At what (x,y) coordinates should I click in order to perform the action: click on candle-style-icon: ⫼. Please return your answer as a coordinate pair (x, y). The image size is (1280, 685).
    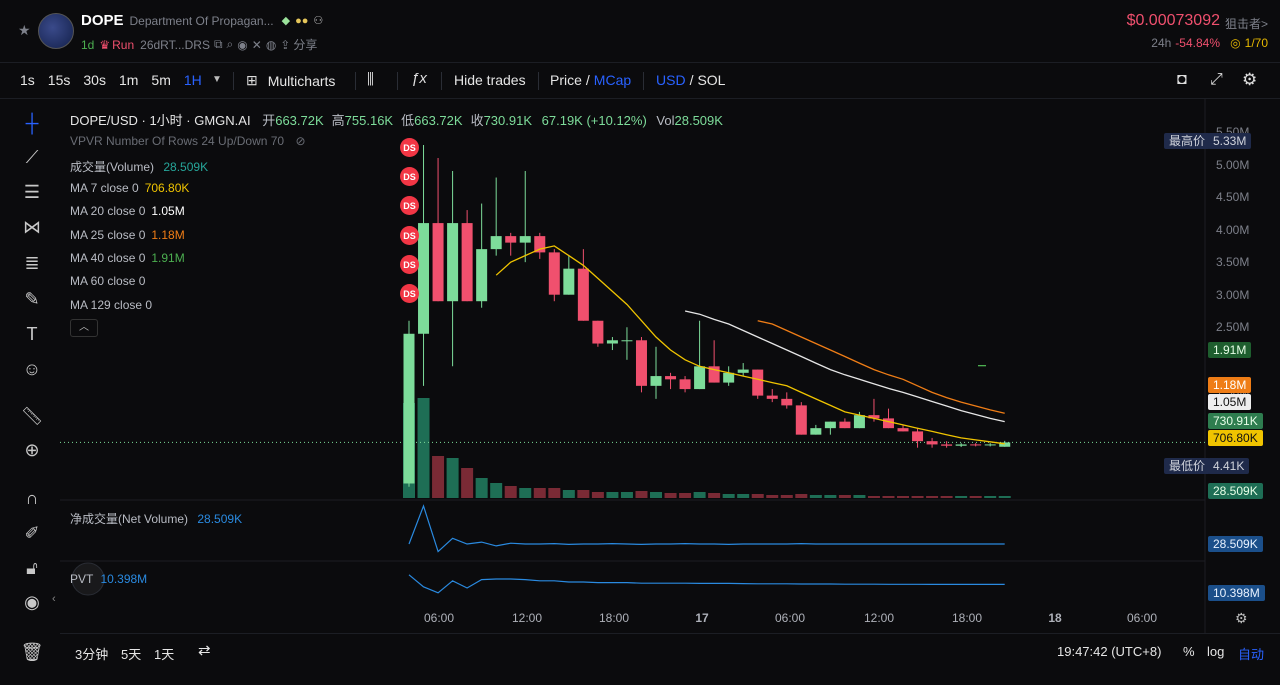
    Looking at the image, I should click on (370, 79).